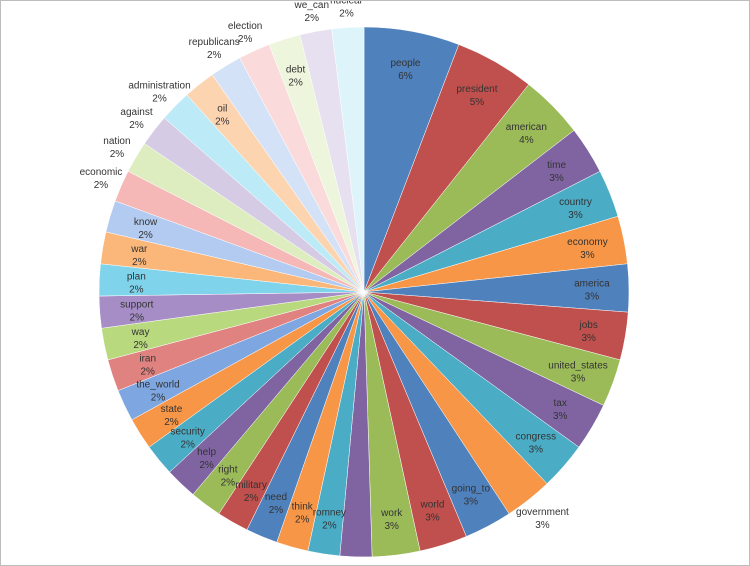  What do you see at coordinates (136, 112) in the screenshot?
I see `slice-label: against` at bounding box center [136, 112].